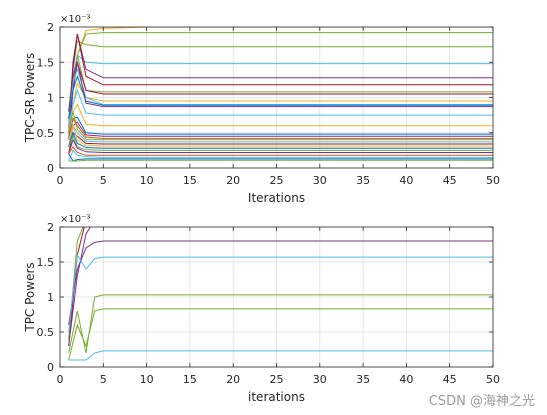 This screenshot has height=415, width=547. I want to click on y-axis-label: TPC-SR Powers, so click(30, 98).